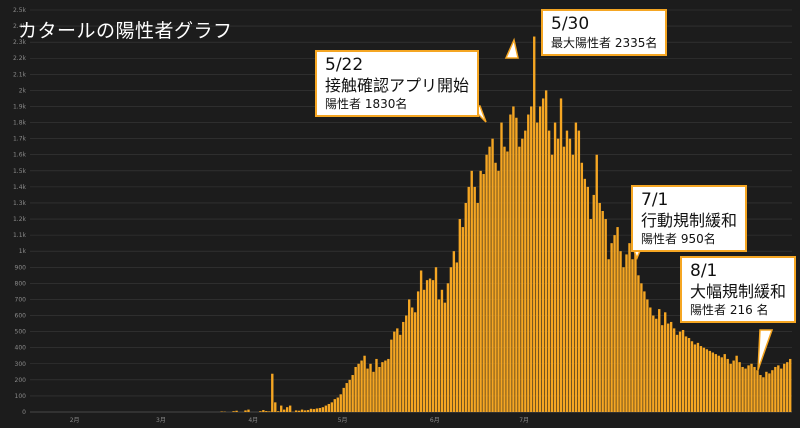  What do you see at coordinates (20, 42) in the screenshot?
I see `y-tick-label: 2.3k` at bounding box center [20, 42].